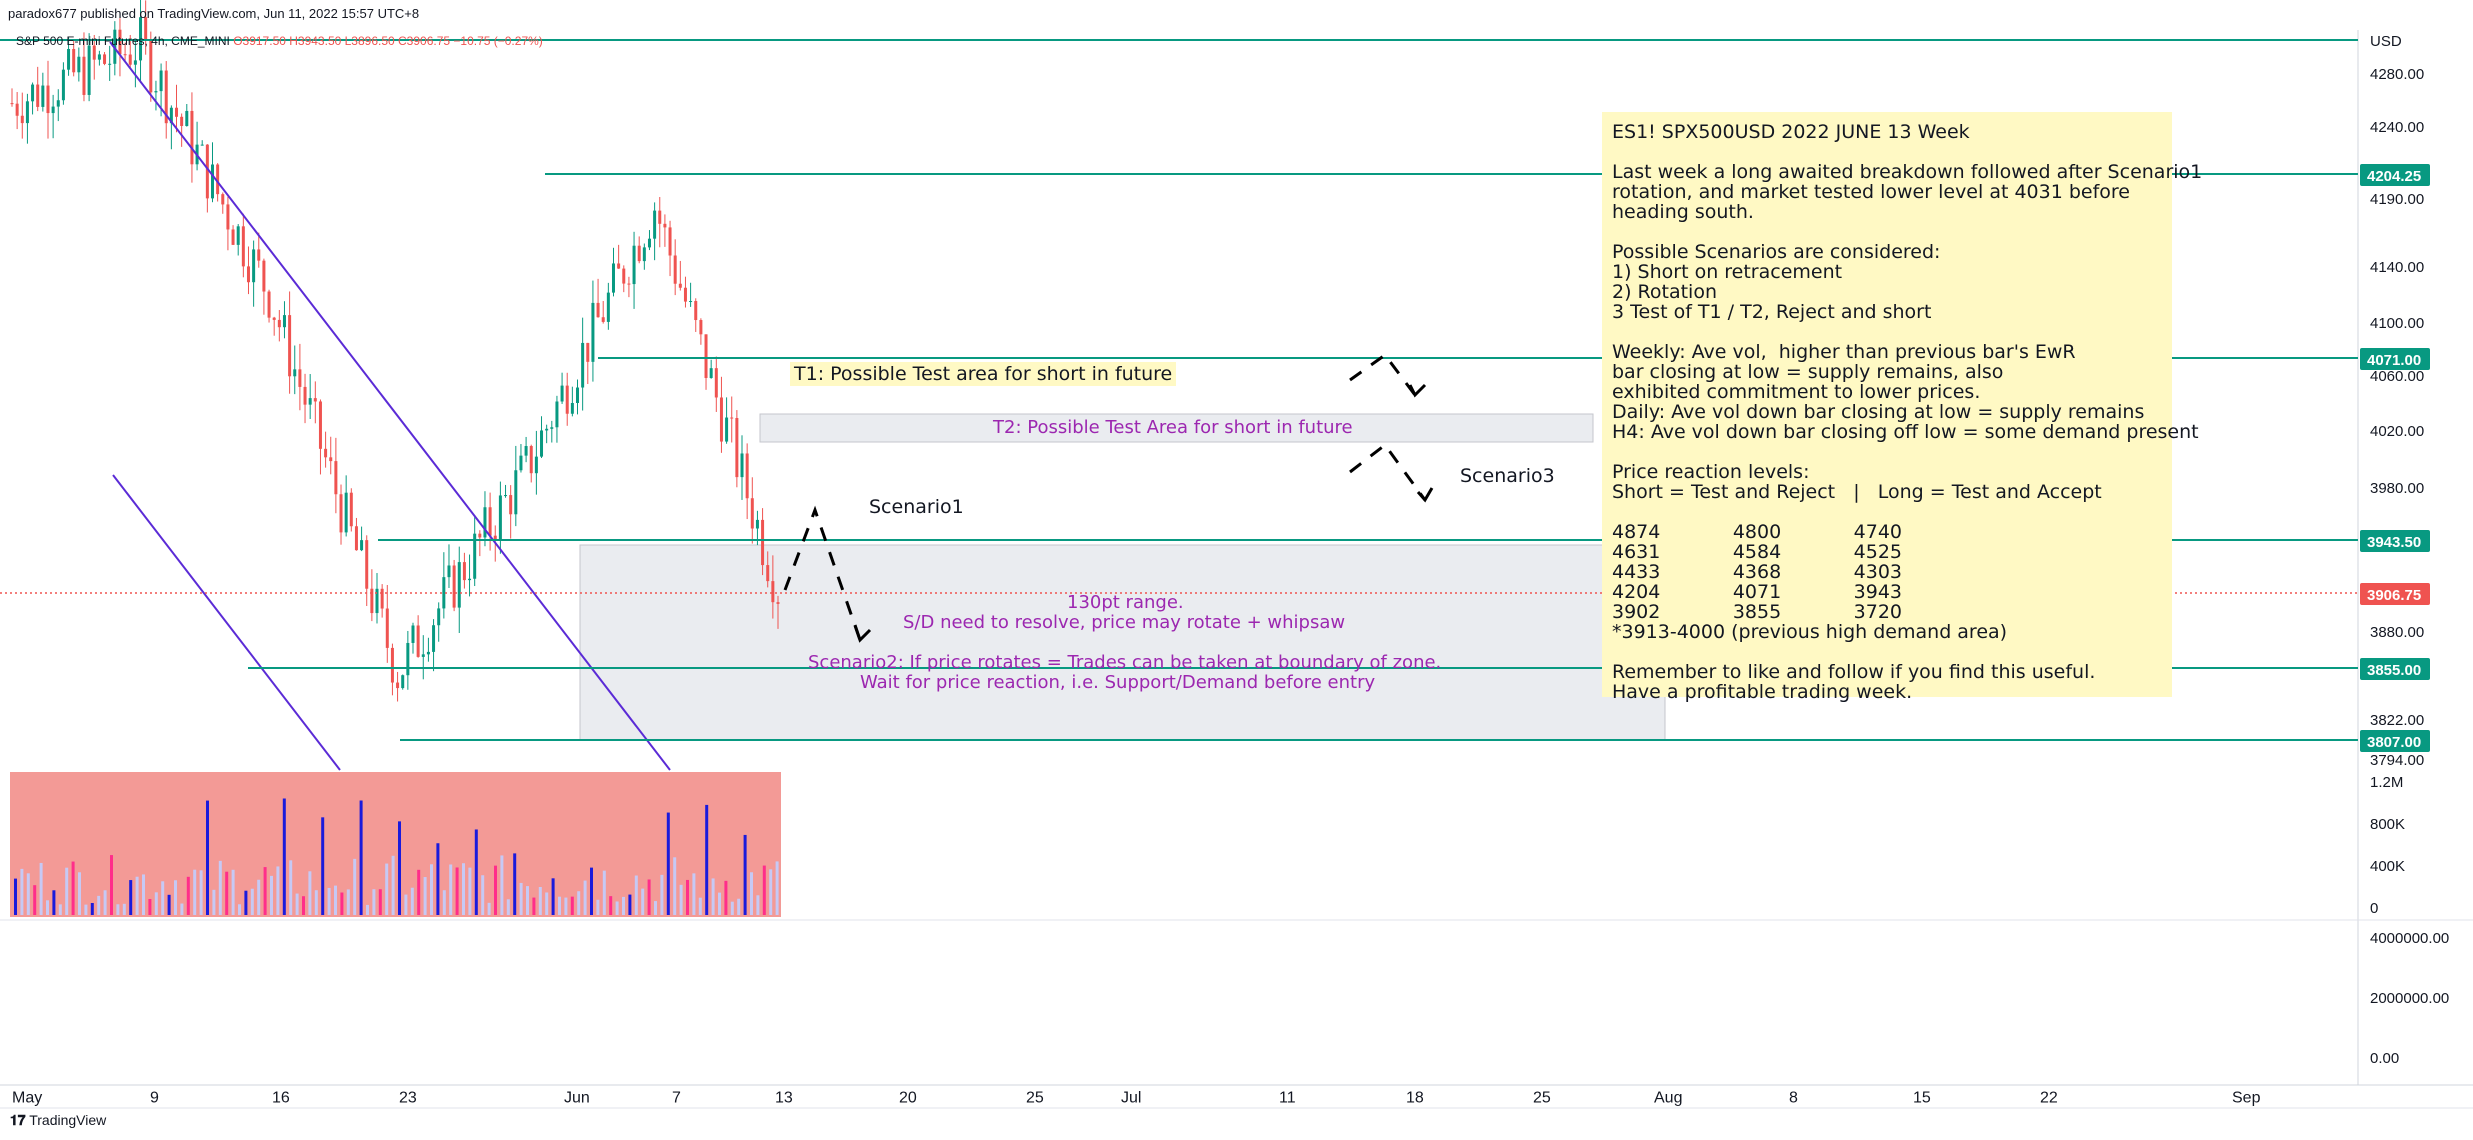  I want to click on price-tag-current: 3906.75, so click(2395, 594).